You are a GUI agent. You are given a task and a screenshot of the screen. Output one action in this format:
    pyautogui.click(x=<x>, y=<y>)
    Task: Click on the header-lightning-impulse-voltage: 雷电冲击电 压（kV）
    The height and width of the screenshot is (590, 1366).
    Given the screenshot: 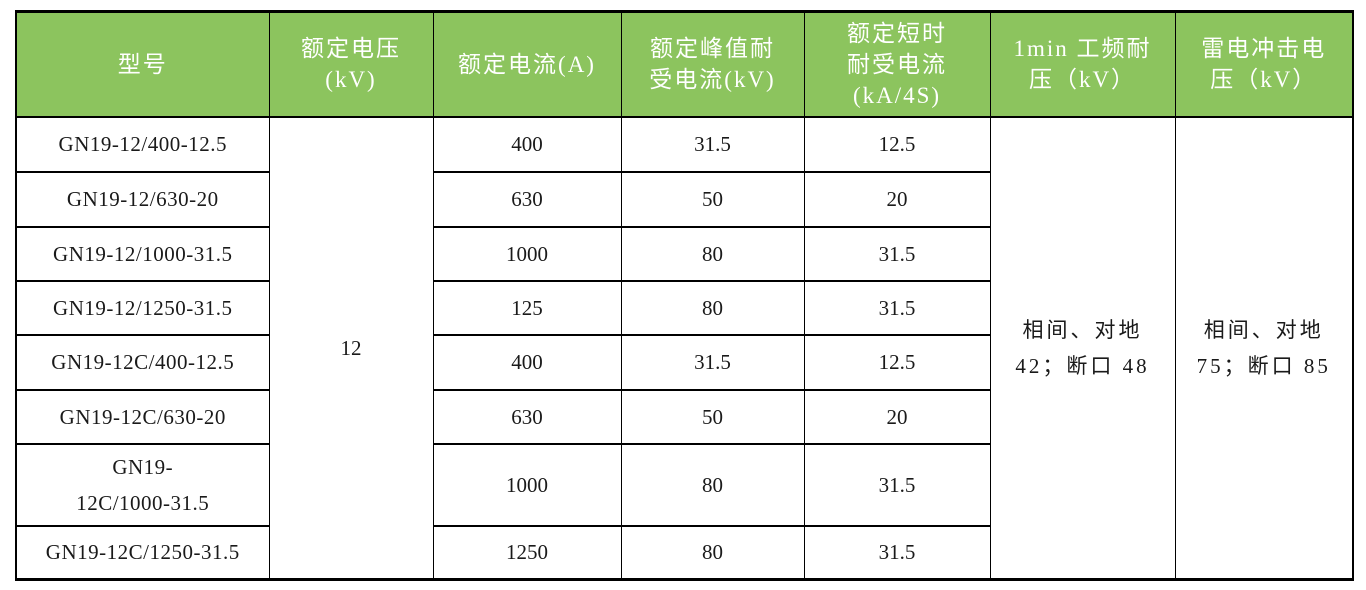 What is the action you would take?
    pyautogui.click(x=1264, y=64)
    